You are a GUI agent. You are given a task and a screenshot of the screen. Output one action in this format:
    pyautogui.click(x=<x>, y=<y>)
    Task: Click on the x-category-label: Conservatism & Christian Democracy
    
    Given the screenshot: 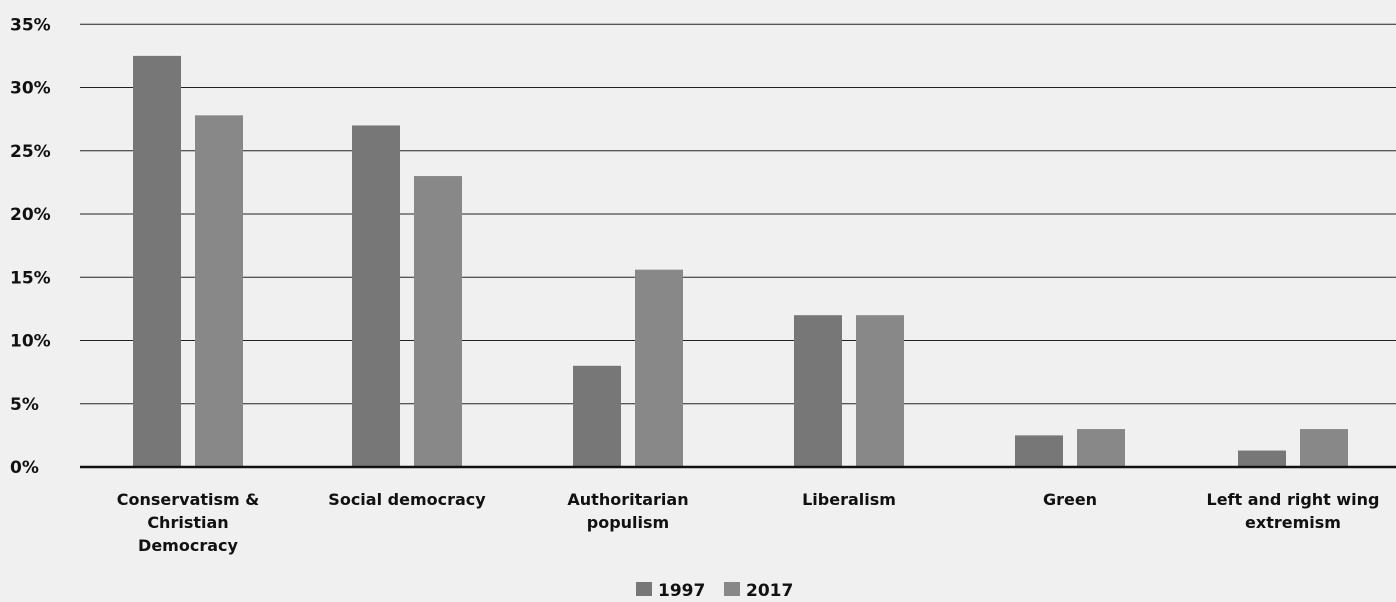 What is the action you would take?
    pyautogui.click(x=188, y=522)
    